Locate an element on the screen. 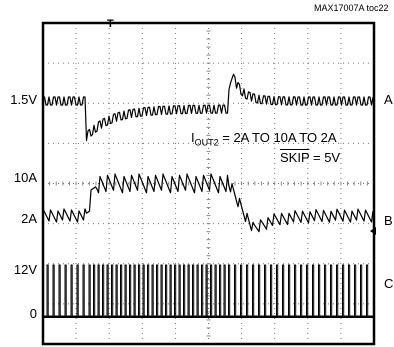  channel-a-label: A is located at coordinates (388, 99).